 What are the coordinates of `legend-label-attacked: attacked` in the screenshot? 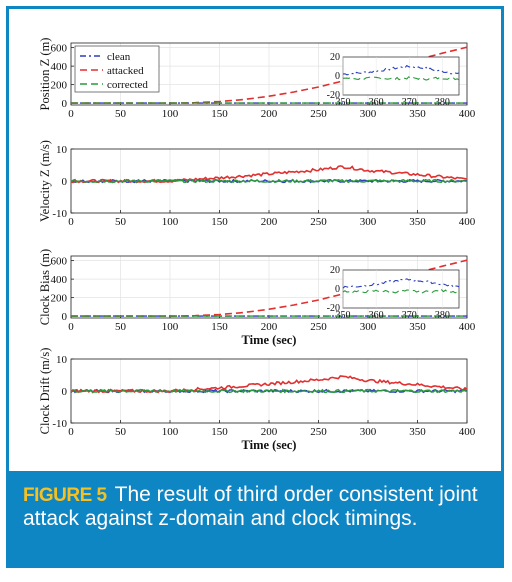 It's located at (125, 71).